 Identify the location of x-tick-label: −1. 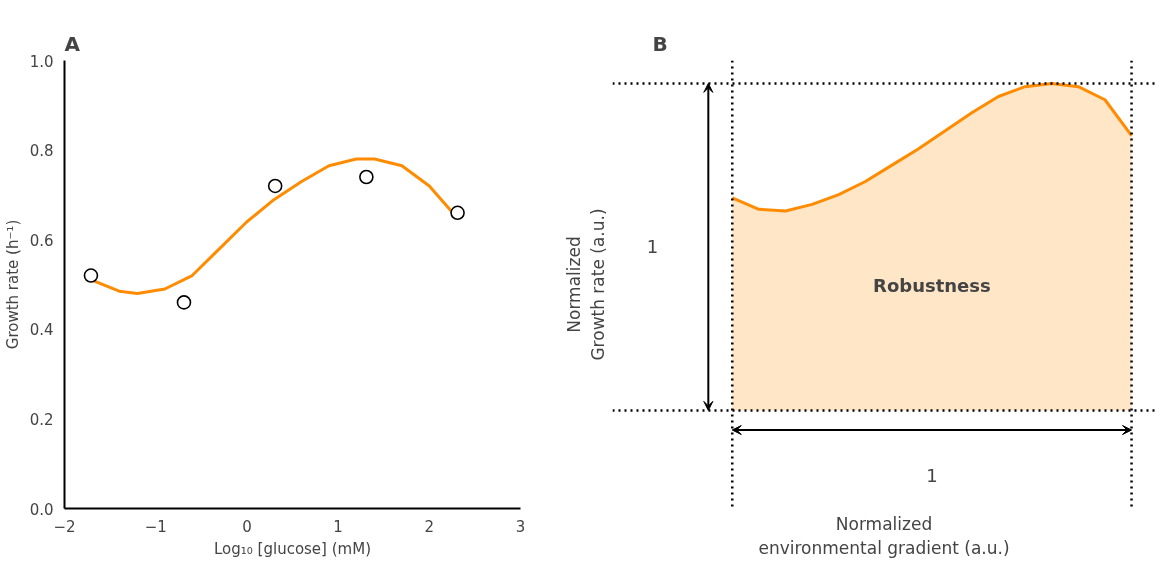
(155, 526).